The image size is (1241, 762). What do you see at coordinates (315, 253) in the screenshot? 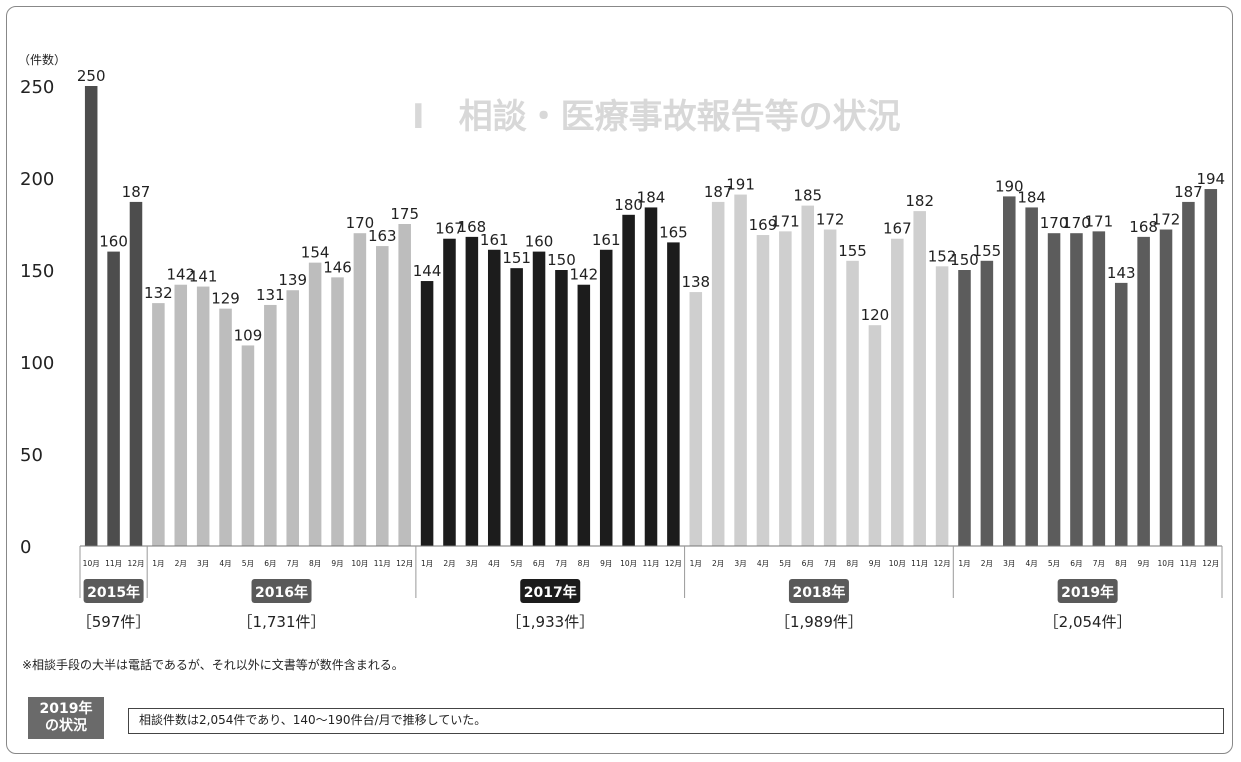
I see `data-label: 154` at bounding box center [315, 253].